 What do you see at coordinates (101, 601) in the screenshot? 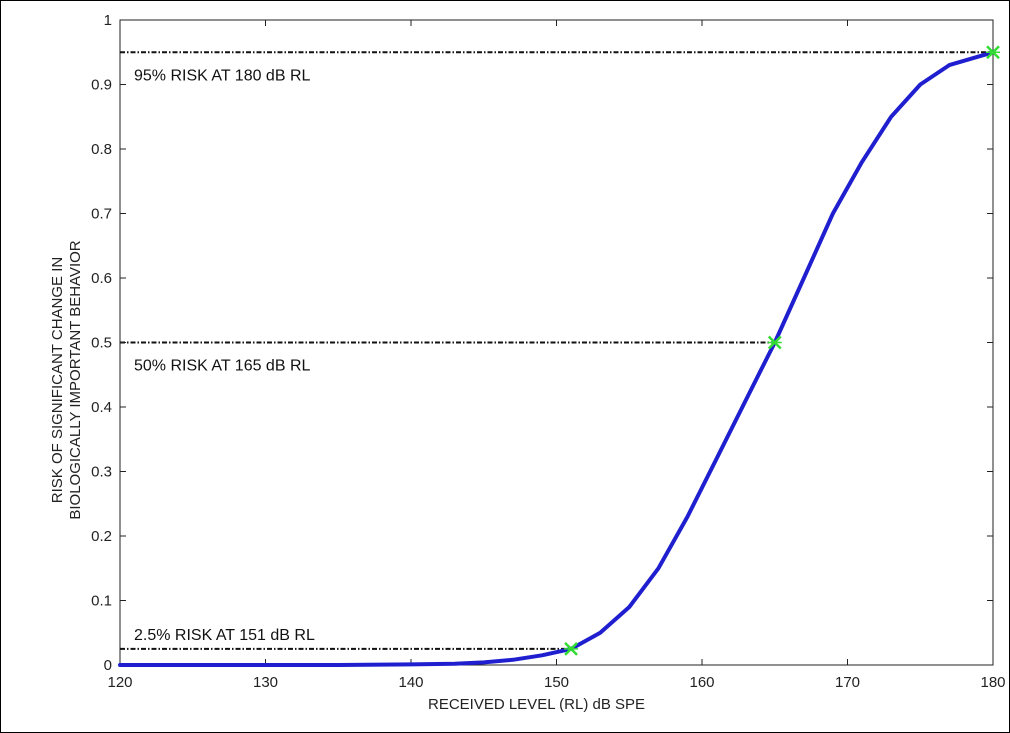
I see `y-tick-label: 0.1` at bounding box center [101, 601].